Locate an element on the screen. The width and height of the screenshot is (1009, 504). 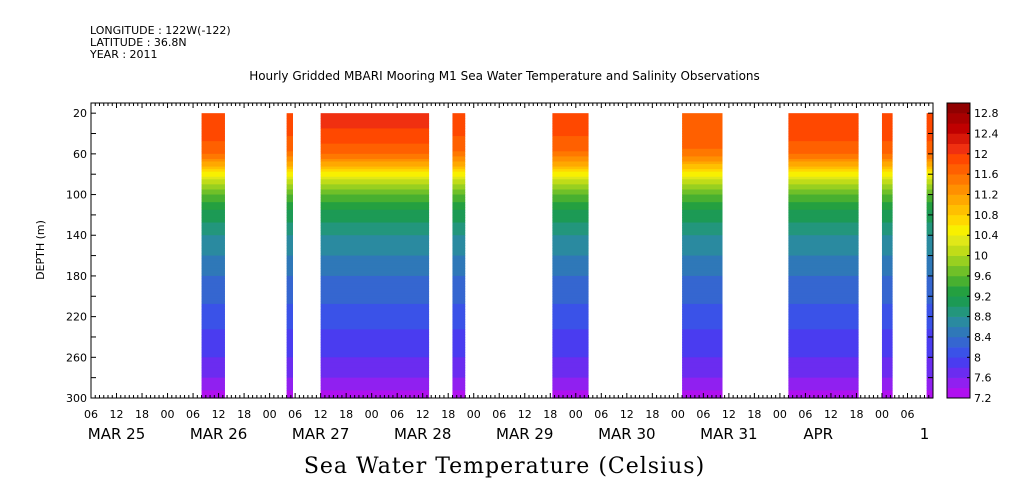
colorbar-label: 9.2 is located at coordinates (983, 296).